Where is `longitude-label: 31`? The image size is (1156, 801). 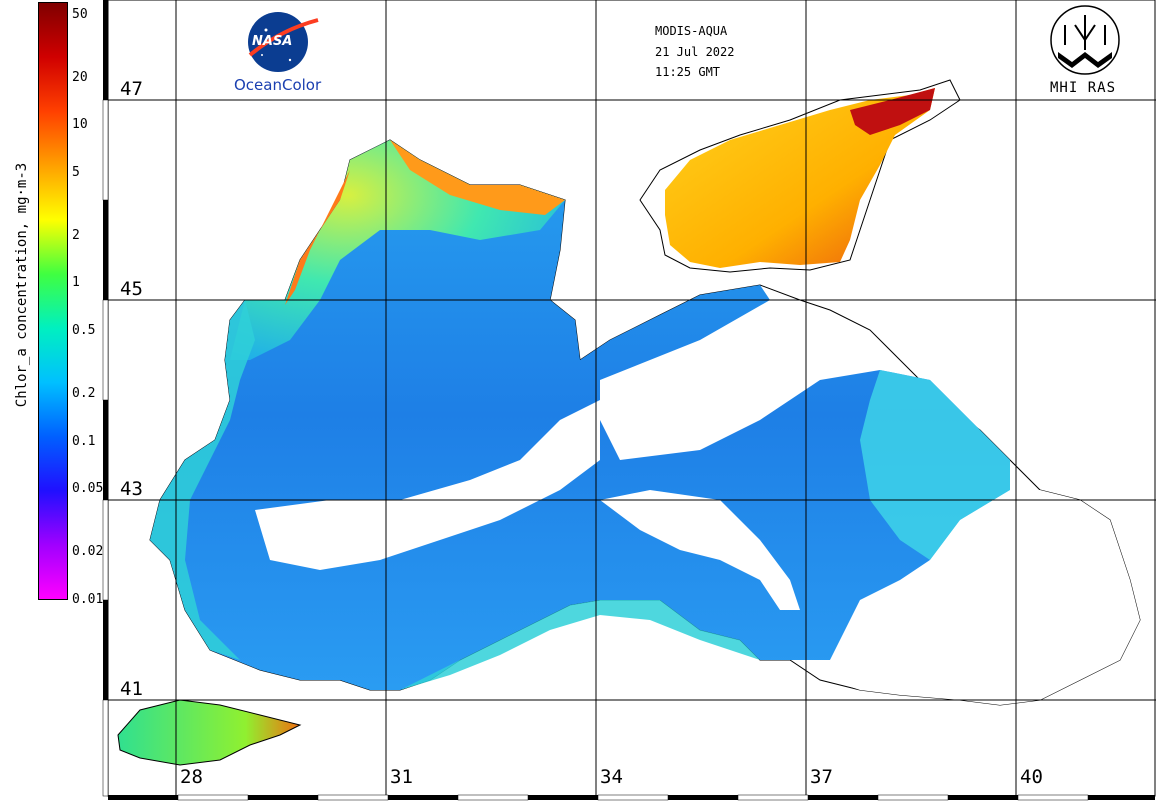
longitude-label: 31 is located at coordinates (401, 777).